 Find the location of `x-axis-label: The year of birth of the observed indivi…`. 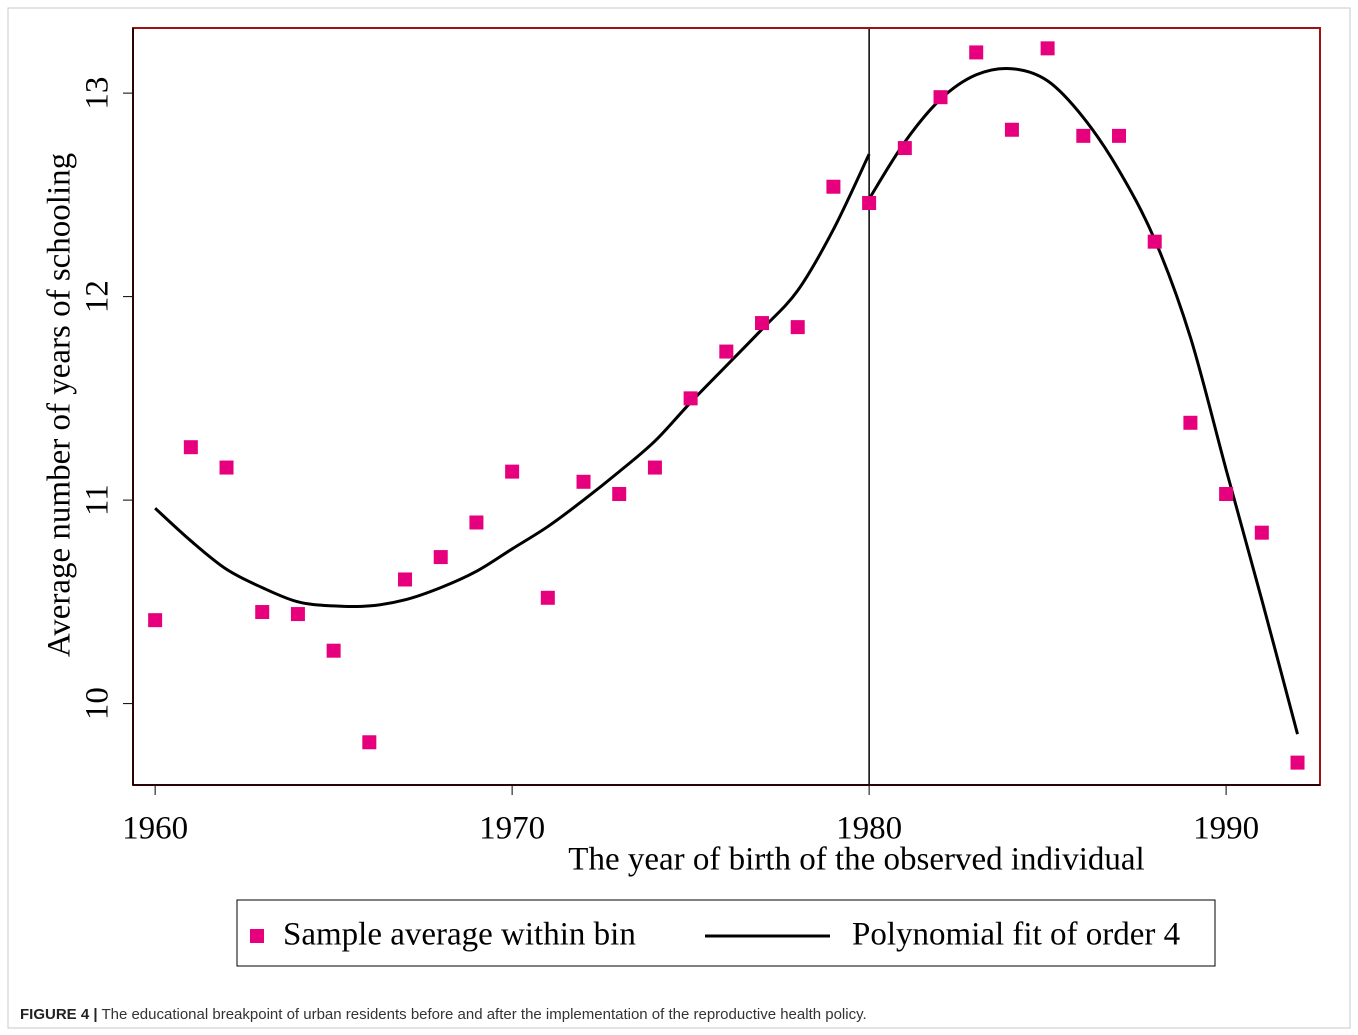

x-axis-label: The year of birth of the observed indivi… is located at coordinates (856, 860).